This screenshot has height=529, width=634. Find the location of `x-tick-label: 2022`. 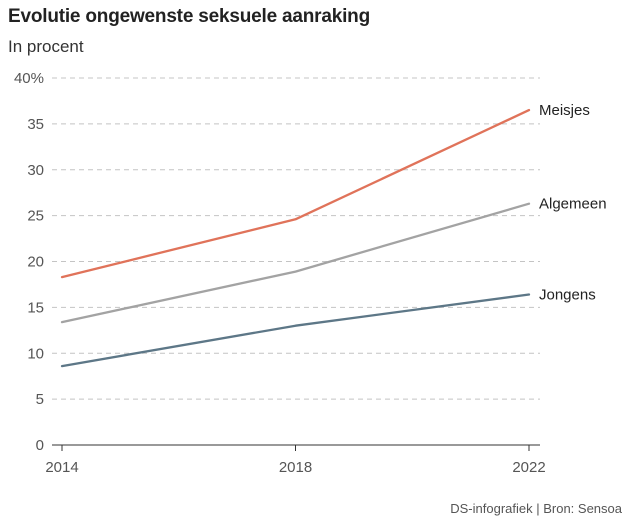

x-tick-label: 2022 is located at coordinates (528, 467).